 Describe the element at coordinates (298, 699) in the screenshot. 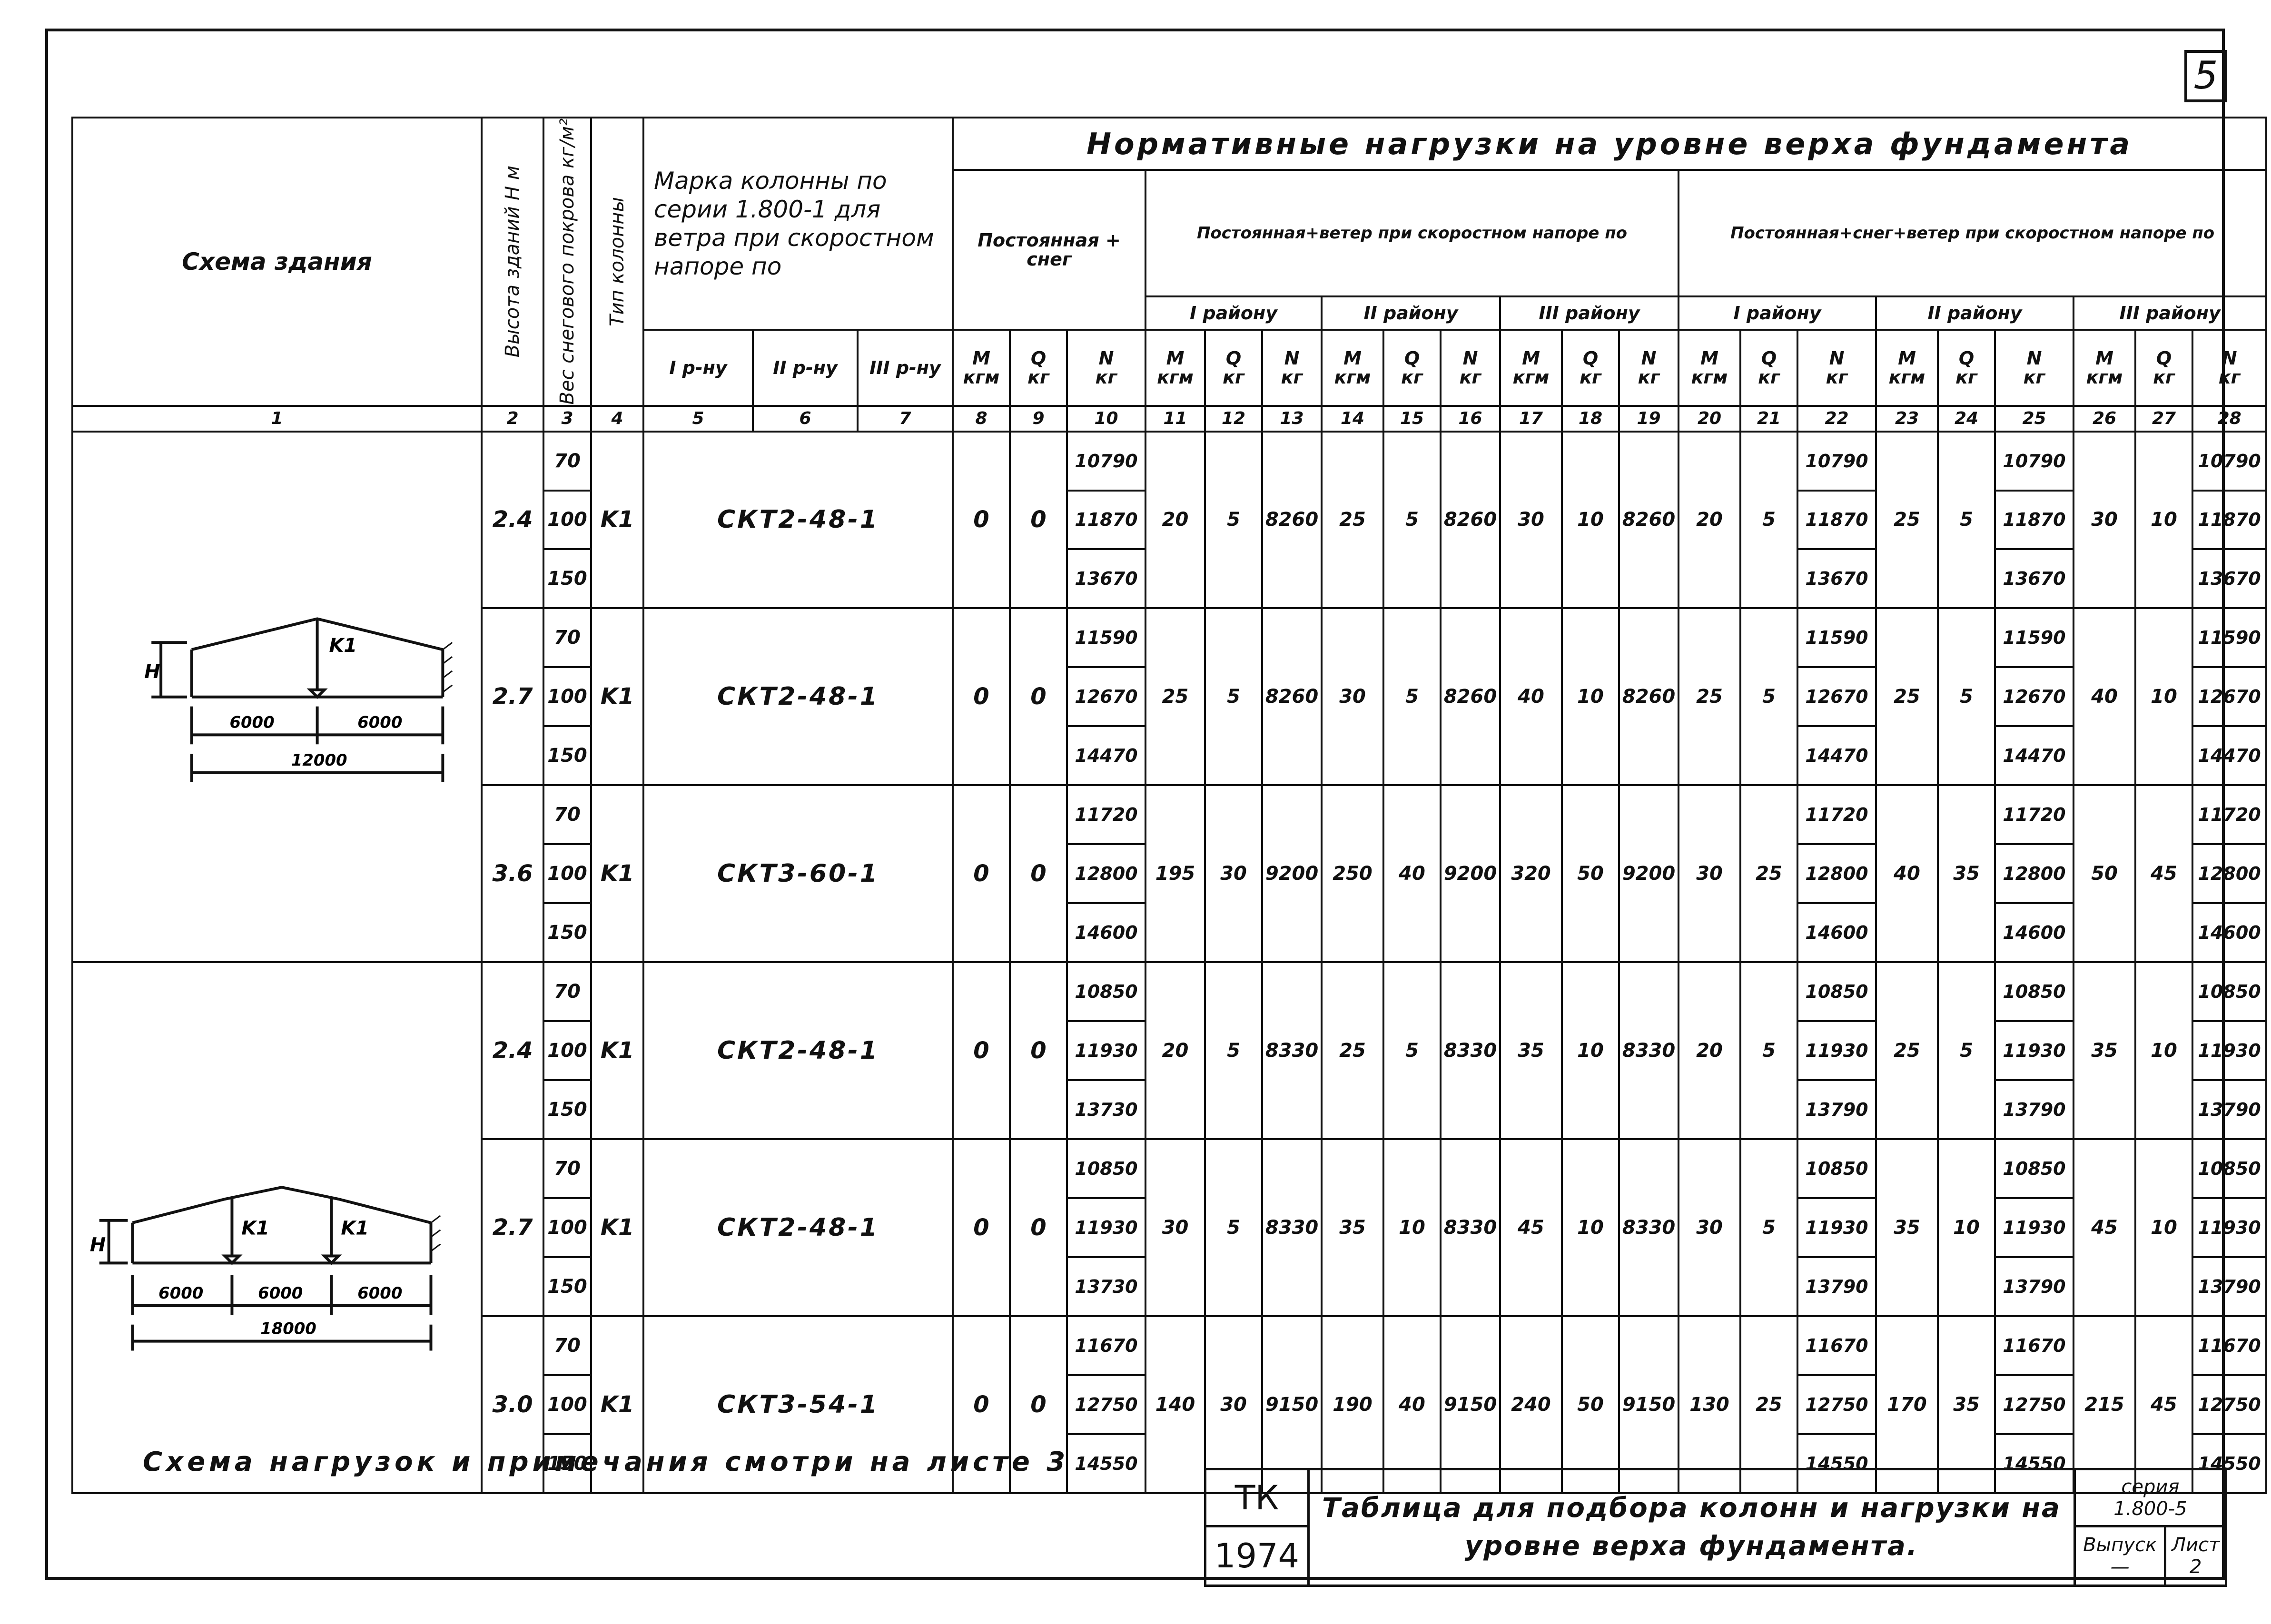

I see `building-scheme-1: H K1 6000 6000 12000` at that location.